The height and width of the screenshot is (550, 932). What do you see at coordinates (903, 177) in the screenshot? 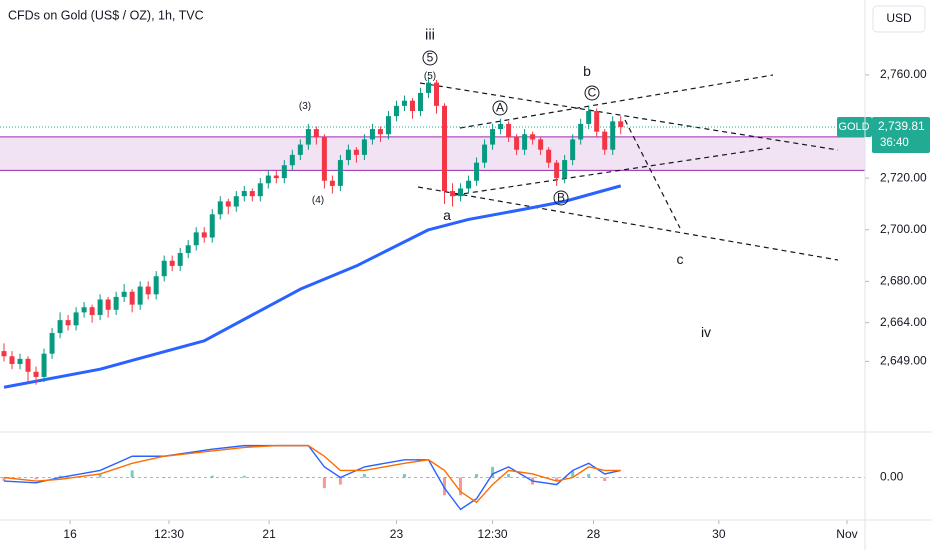
I see `y-tick-label: 2,720.00` at bounding box center [903, 177].